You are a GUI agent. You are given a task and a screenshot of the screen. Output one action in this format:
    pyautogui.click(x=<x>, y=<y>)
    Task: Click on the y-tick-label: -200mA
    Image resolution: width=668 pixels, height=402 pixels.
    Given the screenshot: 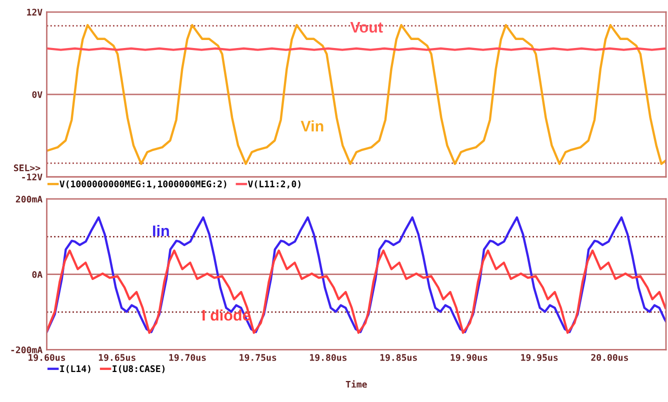 What is the action you would take?
    pyautogui.click(x=26, y=350)
    